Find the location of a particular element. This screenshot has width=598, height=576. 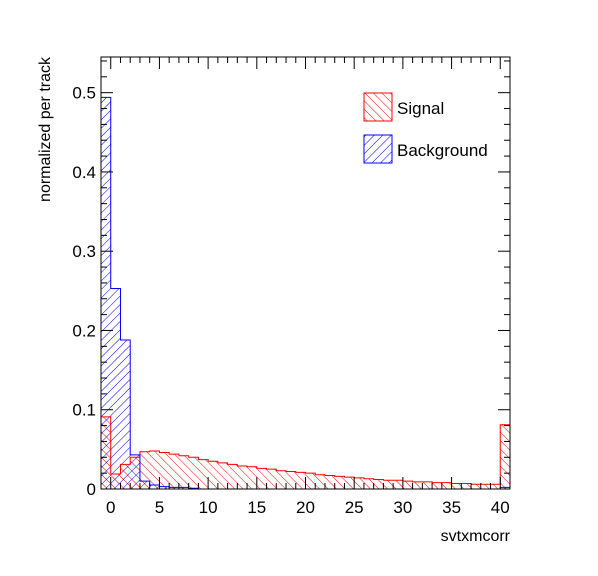

x-tick-label: 5 is located at coordinates (159, 507).